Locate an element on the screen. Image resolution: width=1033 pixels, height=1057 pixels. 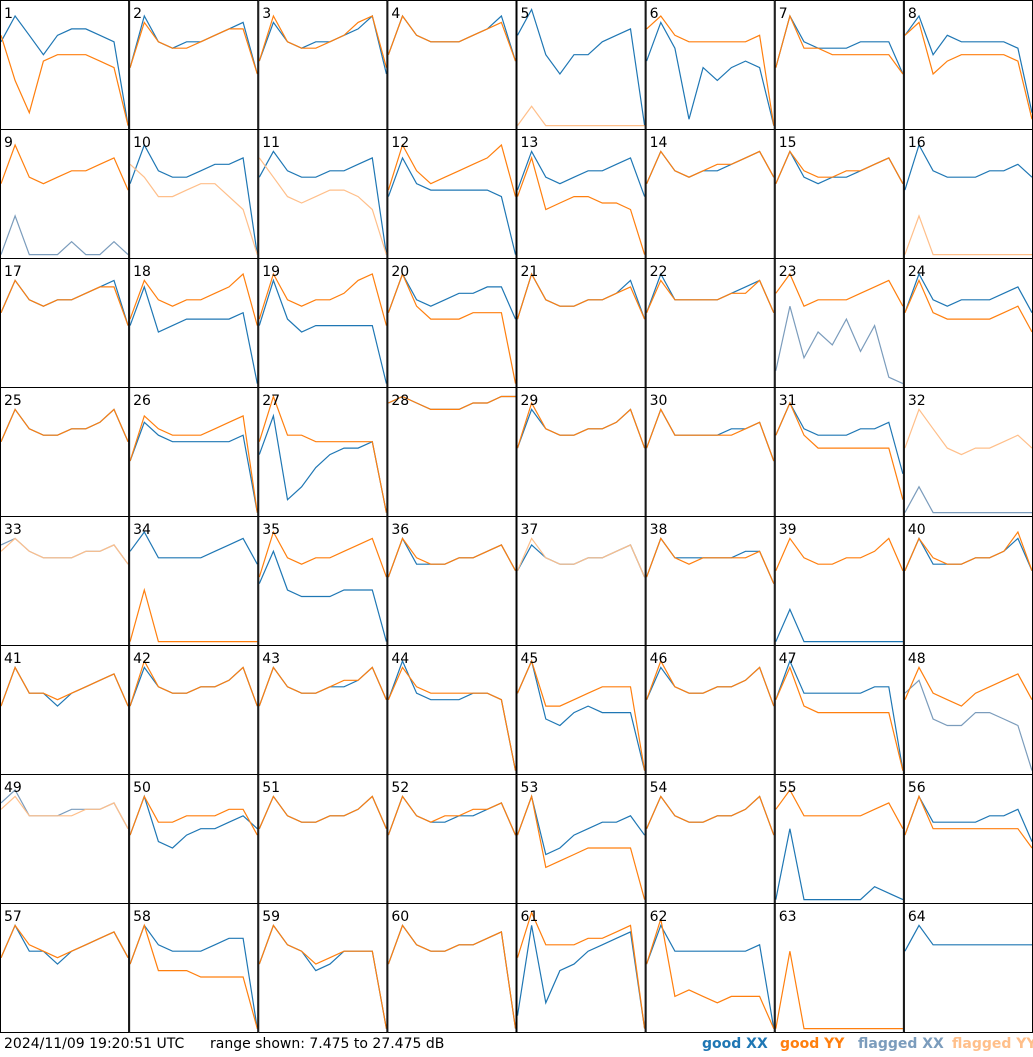
panel-label: 17 is located at coordinates (13, 272).